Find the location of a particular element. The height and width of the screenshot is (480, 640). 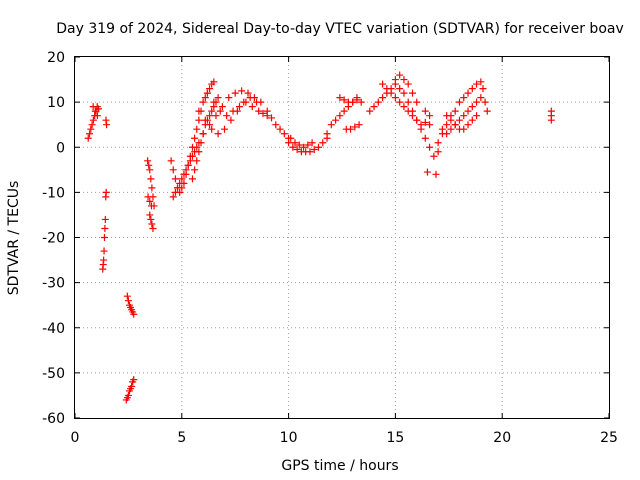

x-tick-label: 5 is located at coordinates (181, 438).